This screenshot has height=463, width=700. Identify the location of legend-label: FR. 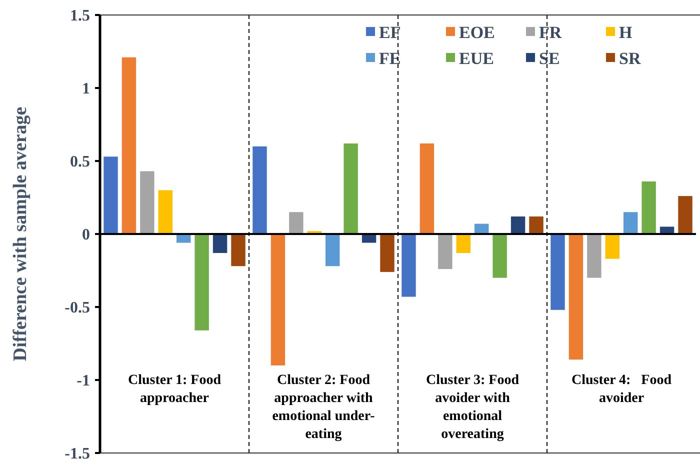
(550, 32).